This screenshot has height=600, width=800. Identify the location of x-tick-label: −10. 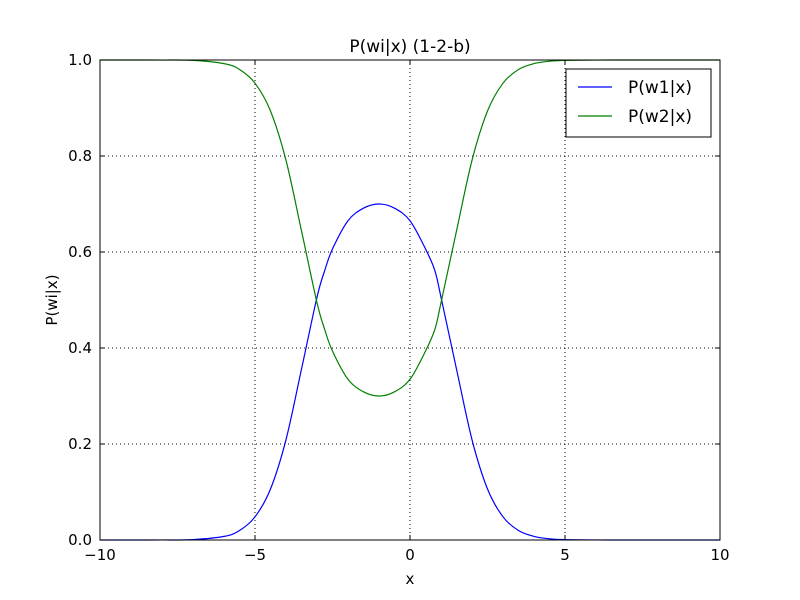
(100, 555).